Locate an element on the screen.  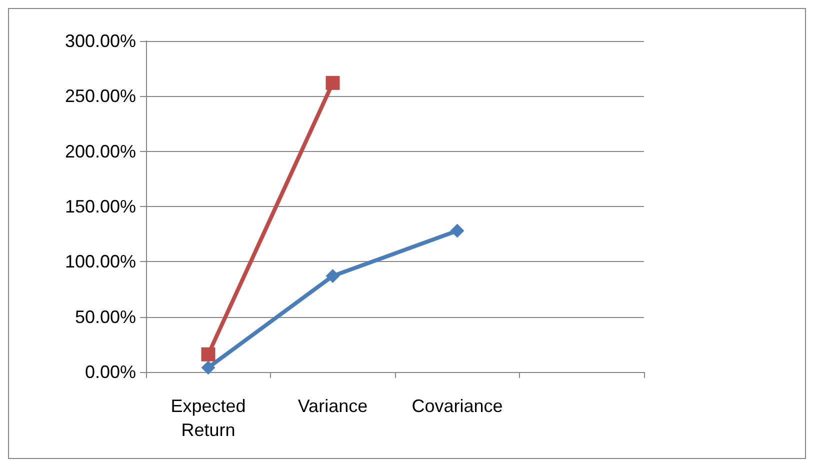
y-tick-label: 200.00% is located at coordinates (100, 151).